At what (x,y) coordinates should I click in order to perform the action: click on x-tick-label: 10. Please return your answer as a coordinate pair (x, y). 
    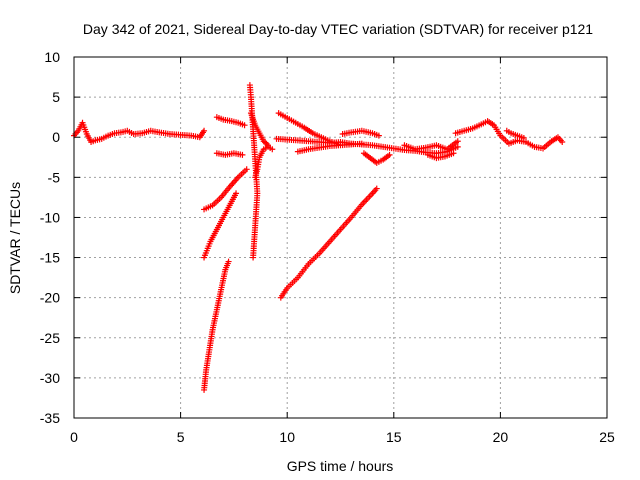
    Looking at the image, I should click on (287, 437).